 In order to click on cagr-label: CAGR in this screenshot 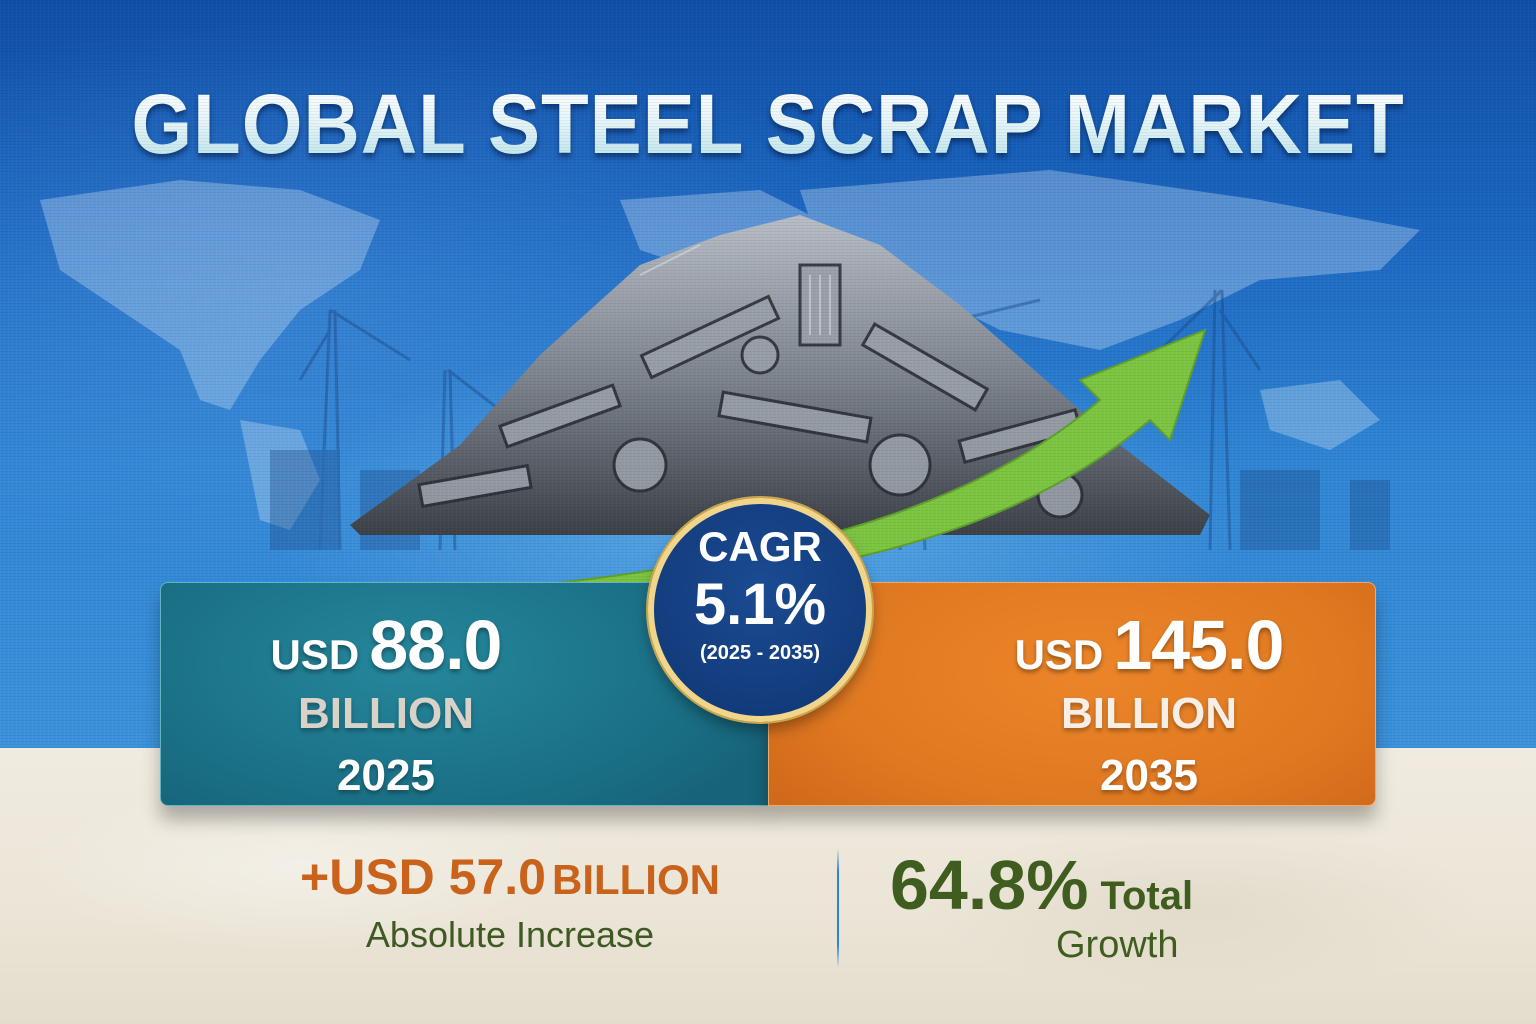, I will do `click(760, 546)`.